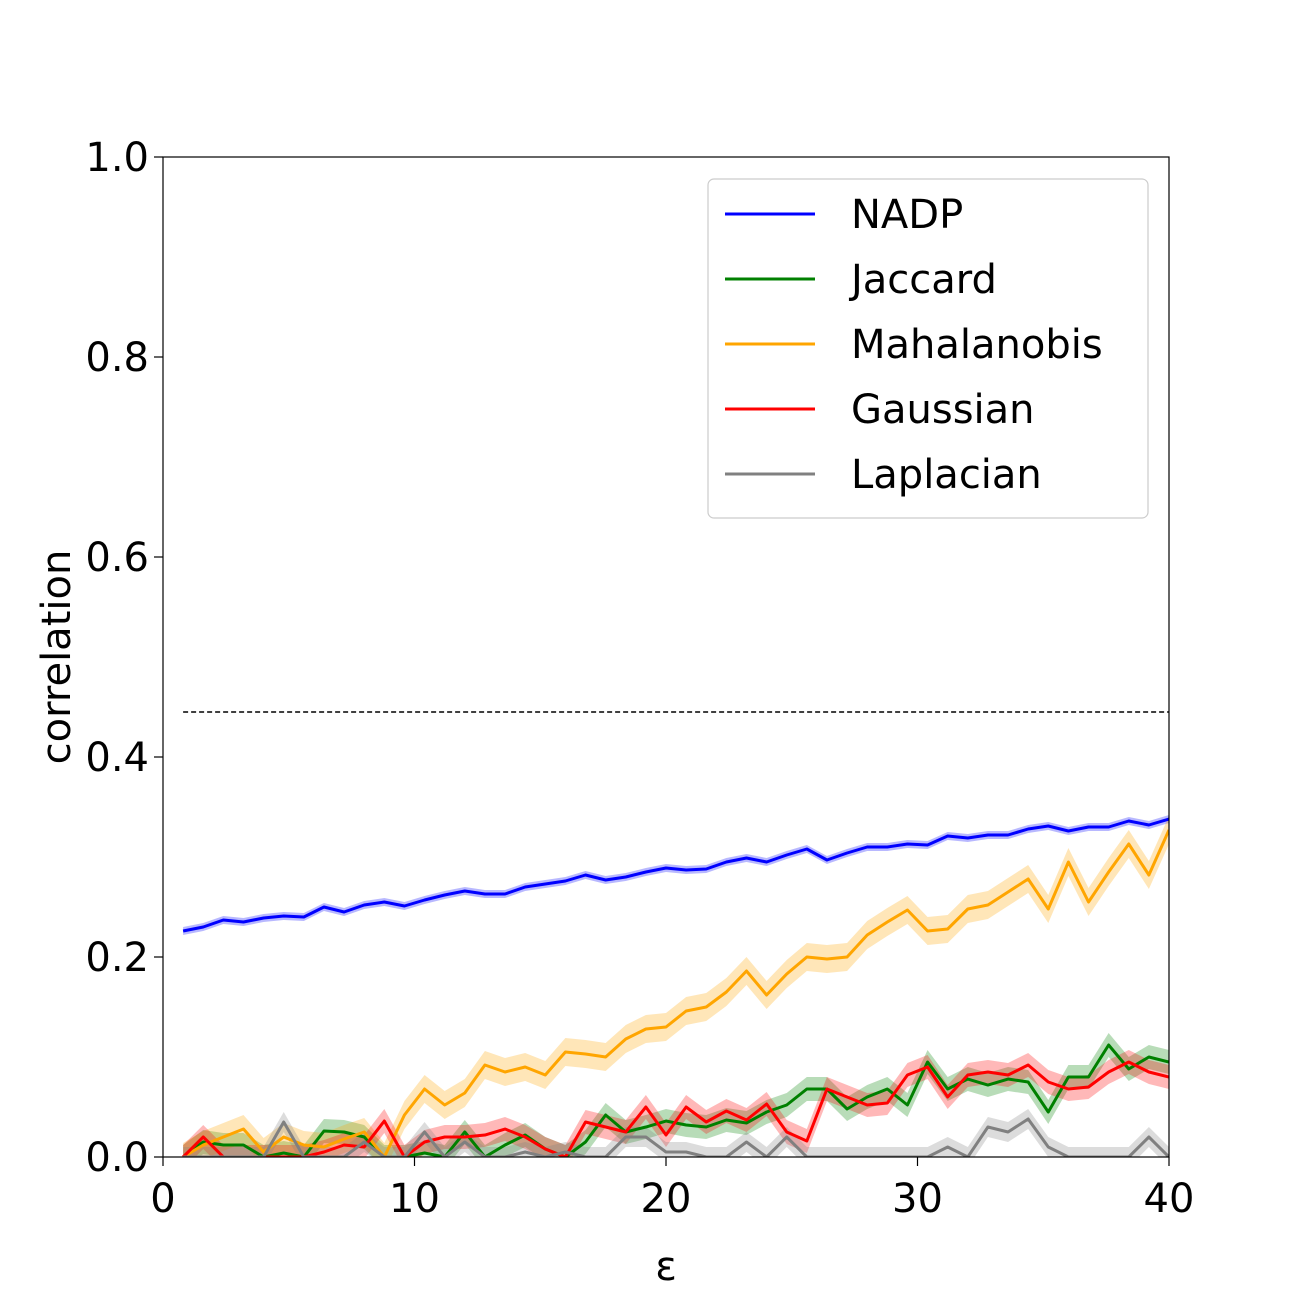  What do you see at coordinates (922, 280) in the screenshot?
I see `legend-label-jaccard: Jaccard` at bounding box center [922, 280].